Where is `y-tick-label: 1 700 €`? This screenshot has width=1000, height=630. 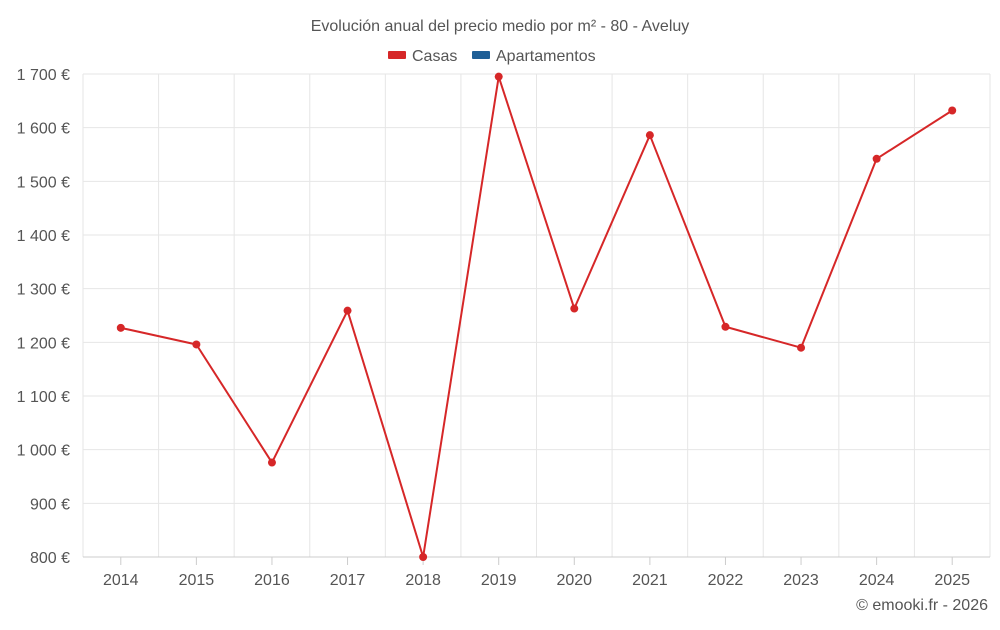
y-tick-label: 1 700 € is located at coordinates (43, 75).